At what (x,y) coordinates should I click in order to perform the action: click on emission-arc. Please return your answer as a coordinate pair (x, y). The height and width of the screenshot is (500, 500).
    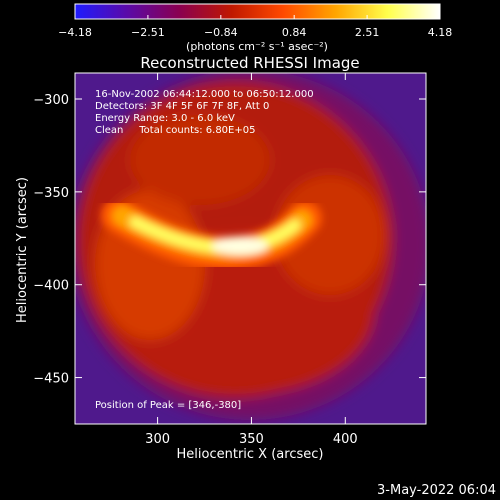
    Looking at the image, I should click on (211, 234).